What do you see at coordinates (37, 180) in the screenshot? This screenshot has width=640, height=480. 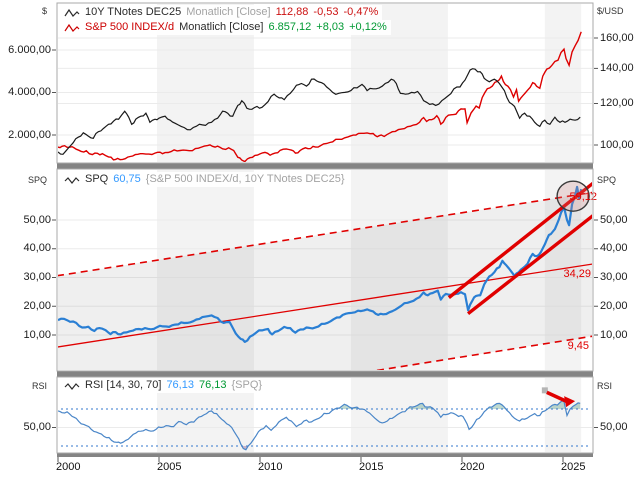 I see `spq-left-axis-caption: SPQ` at bounding box center [37, 180].